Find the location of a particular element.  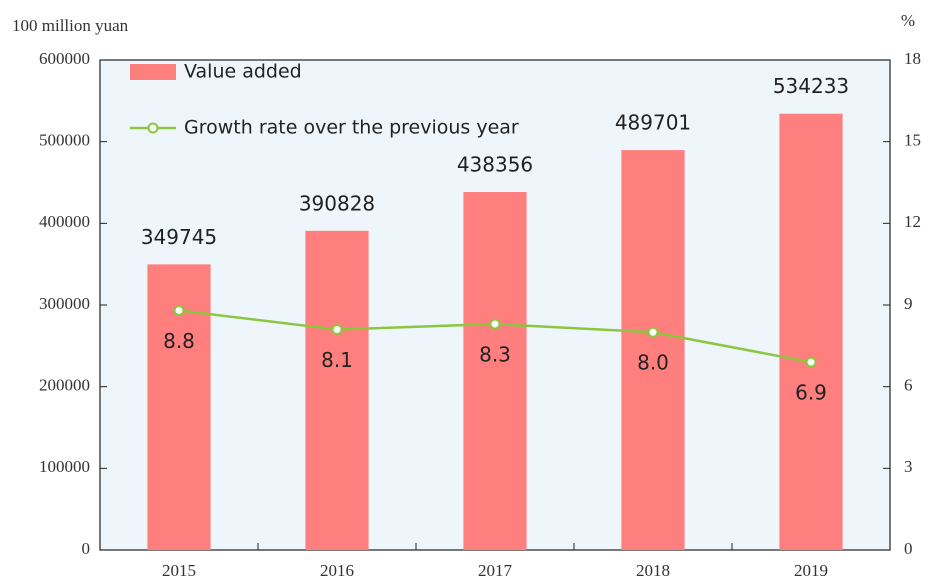

x-tick-label: 2018 is located at coordinates (653, 570).